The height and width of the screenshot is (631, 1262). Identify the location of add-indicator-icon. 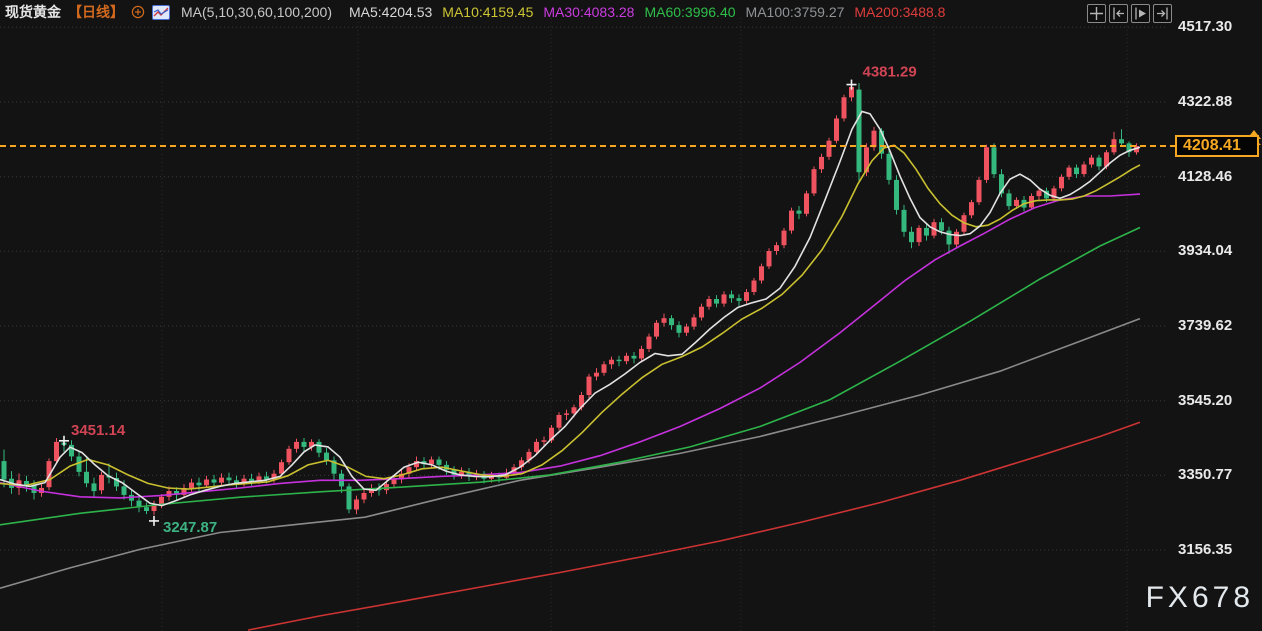
(138, 12).